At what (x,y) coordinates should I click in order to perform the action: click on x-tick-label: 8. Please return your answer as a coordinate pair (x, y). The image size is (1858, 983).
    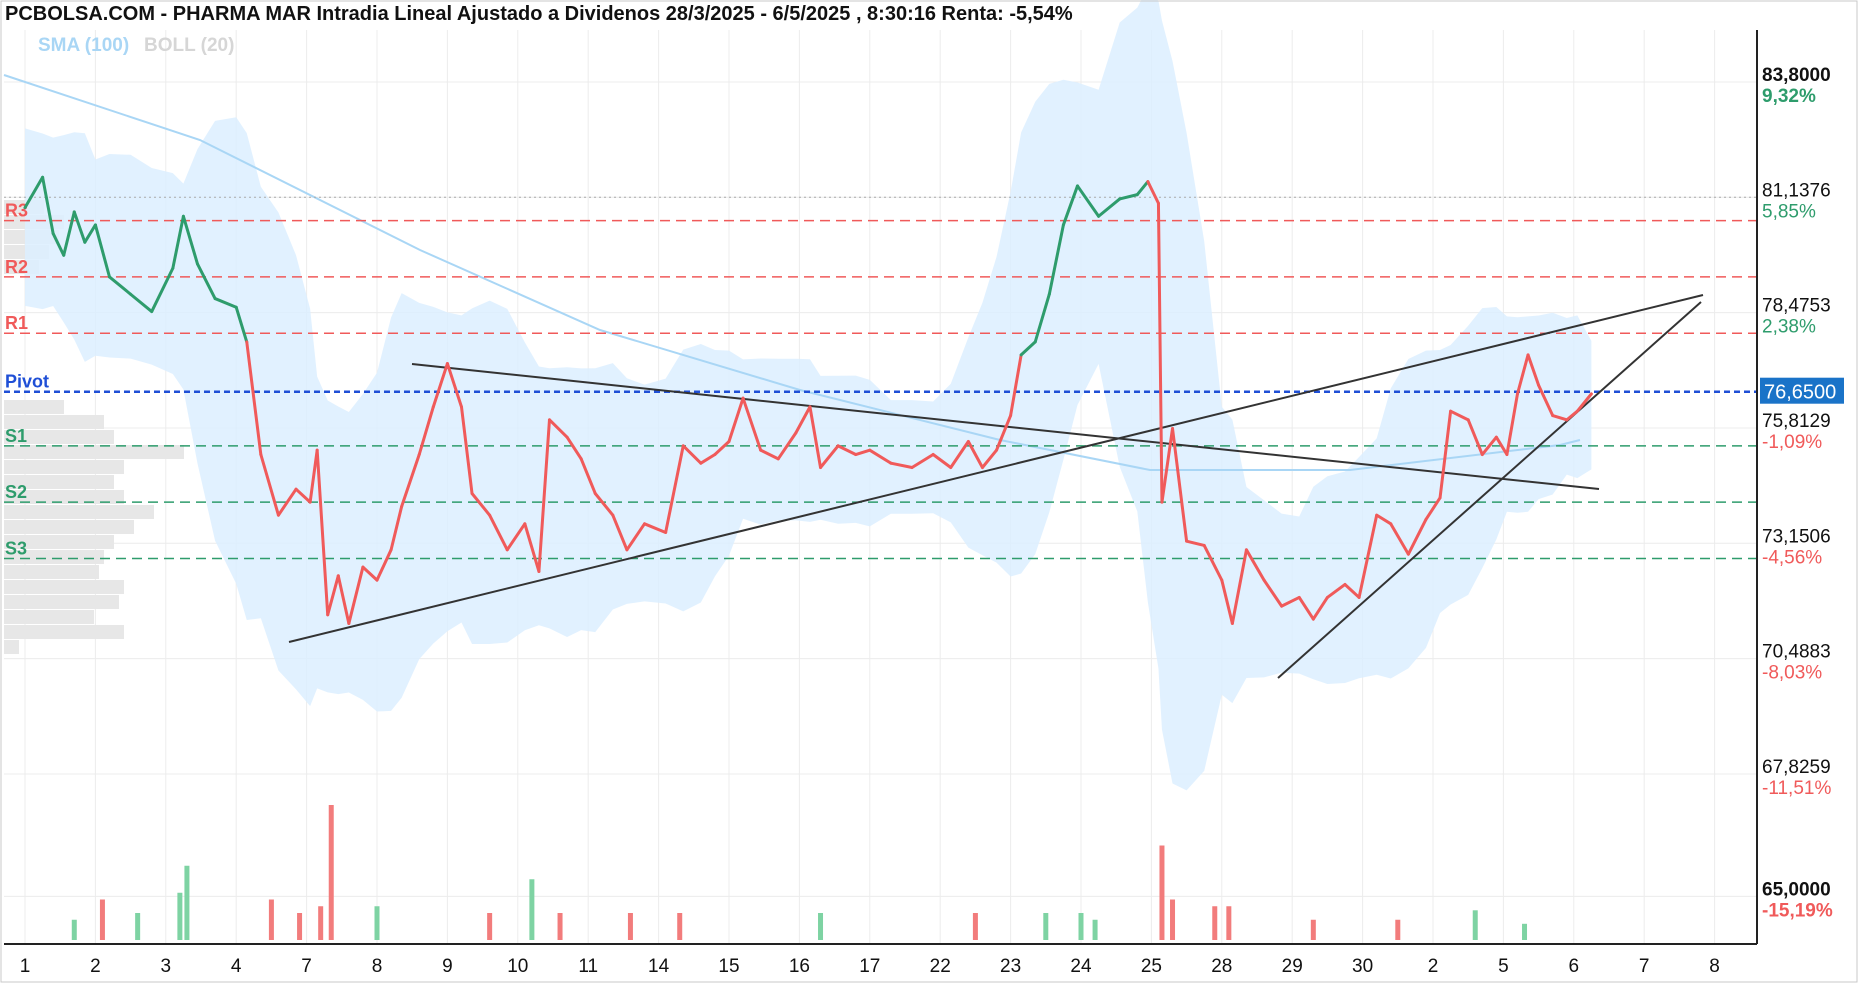
    Looking at the image, I should click on (377, 966).